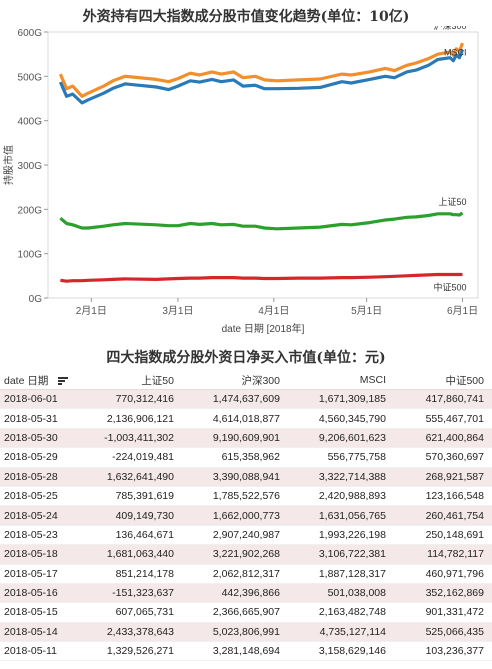 The image size is (492, 669). What do you see at coordinates (263, 328) in the screenshot?
I see `x-axis-label: date 日期 [2018年]` at bounding box center [263, 328].